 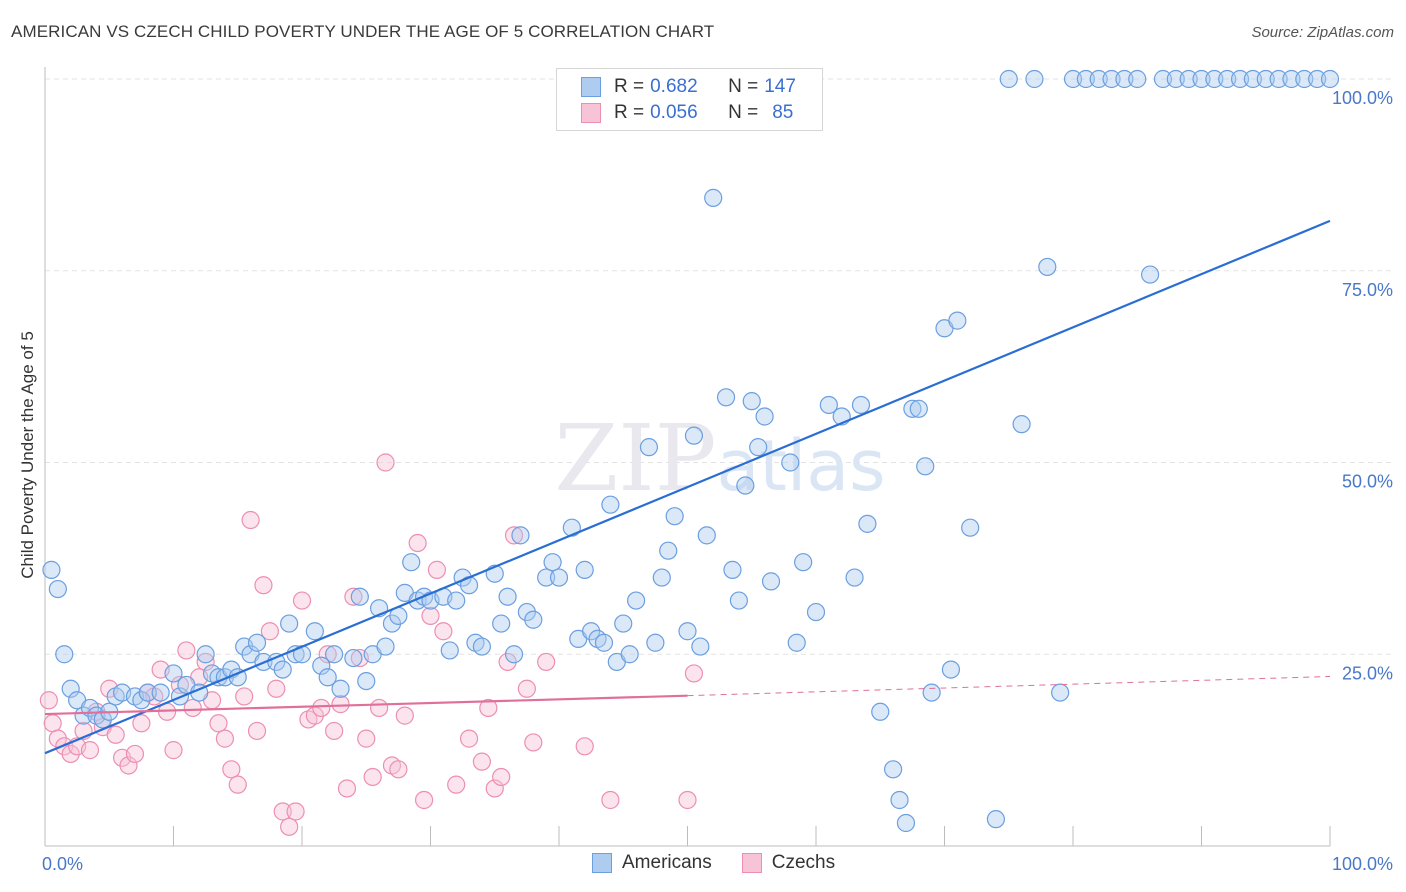 I want to click on correlation-legend: R = 0.682 N = 147 R = 0.056 N = 85, so click(x=689, y=99).